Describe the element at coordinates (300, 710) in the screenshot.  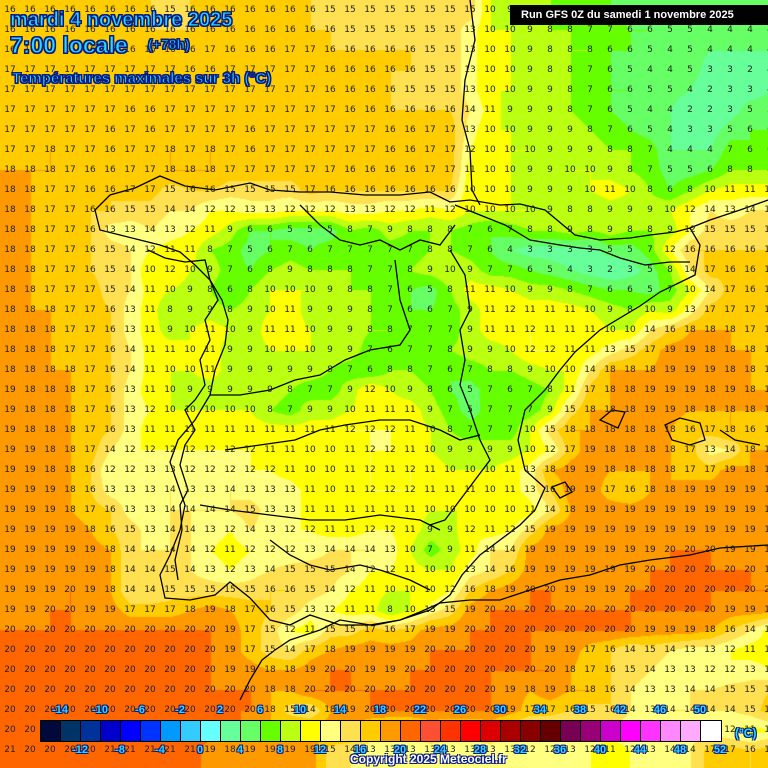
I see `legend-label-top: 10` at that location.